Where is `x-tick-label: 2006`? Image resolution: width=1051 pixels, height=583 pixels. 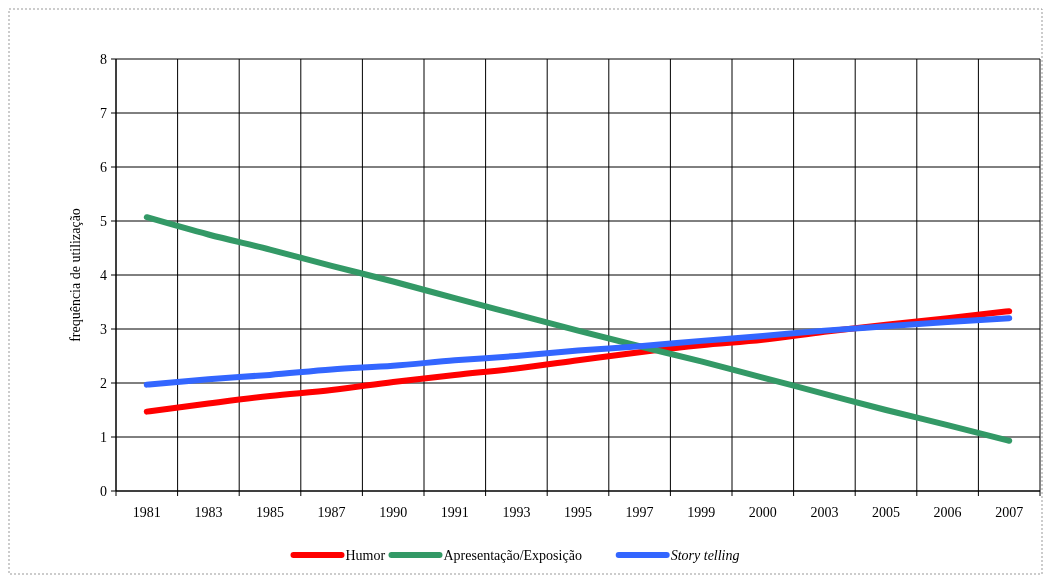 x-tick-label: 2006 is located at coordinates (947, 512).